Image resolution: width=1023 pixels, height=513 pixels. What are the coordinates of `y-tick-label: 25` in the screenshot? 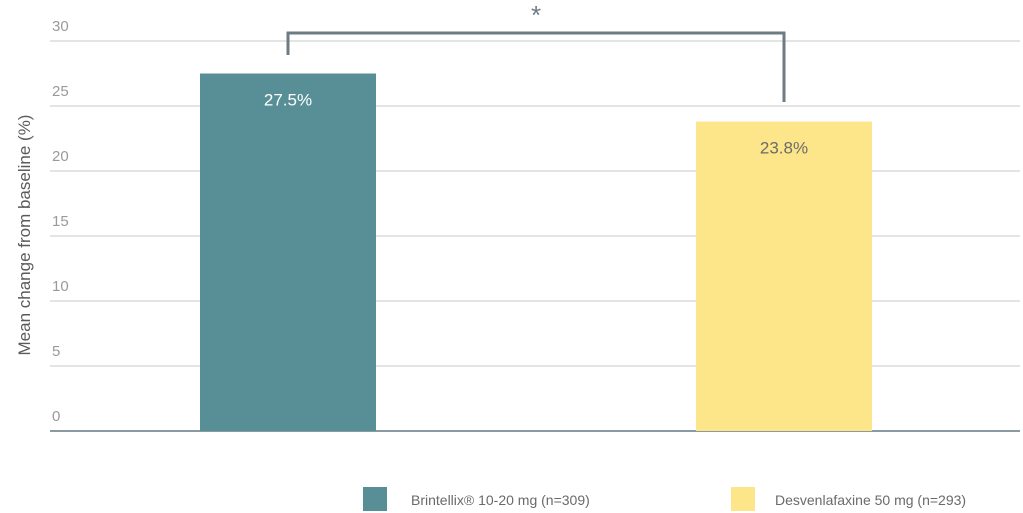 It's located at (60, 91).